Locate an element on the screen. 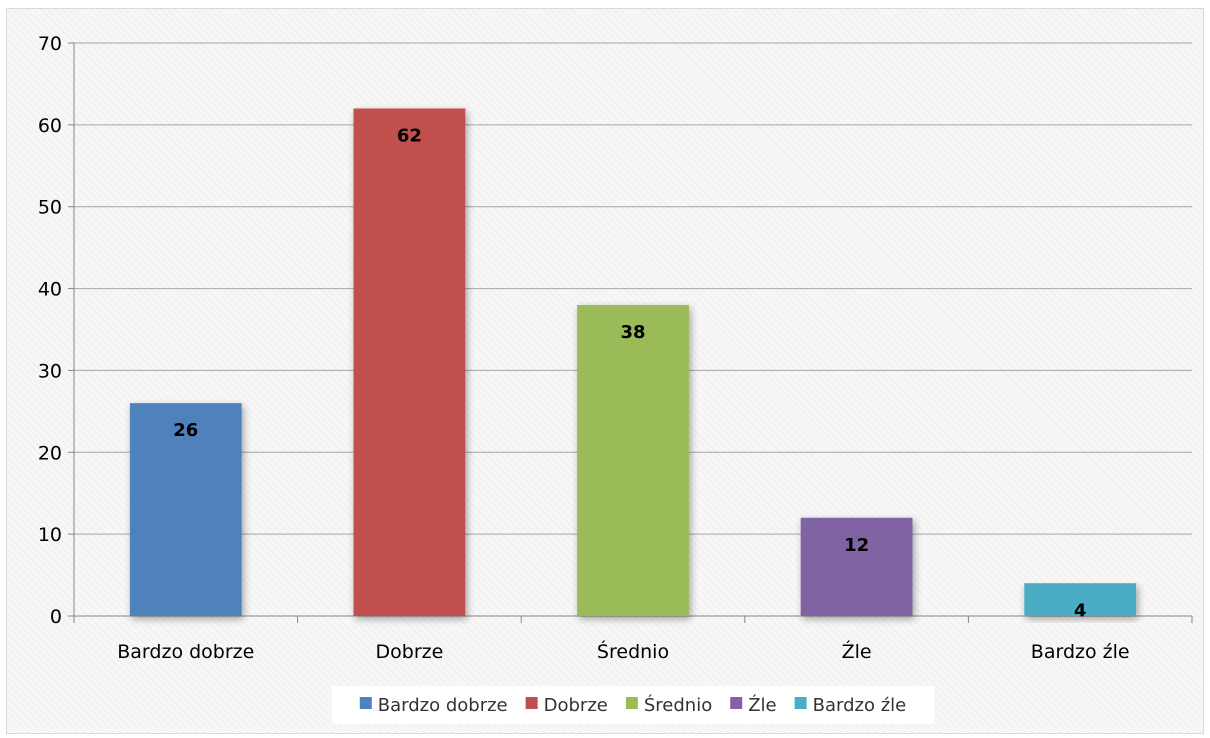 This screenshot has height=738, width=1210. y-tick-label: 50 is located at coordinates (50, 208).